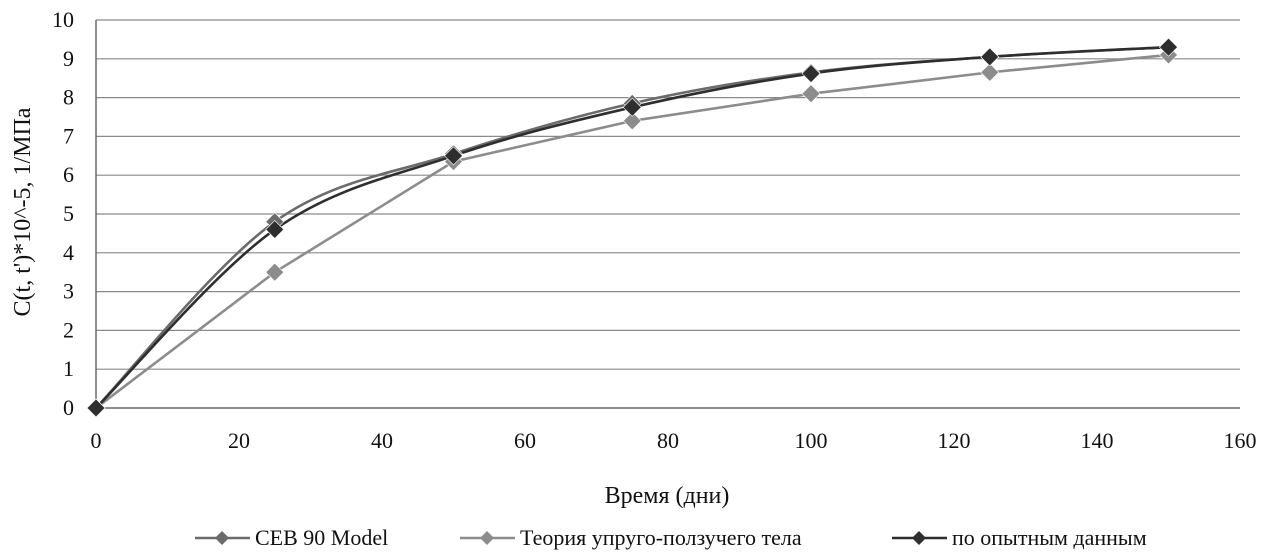  Describe the element at coordinates (68, 252) in the screenshot. I see `y-tick-label: 4` at that location.